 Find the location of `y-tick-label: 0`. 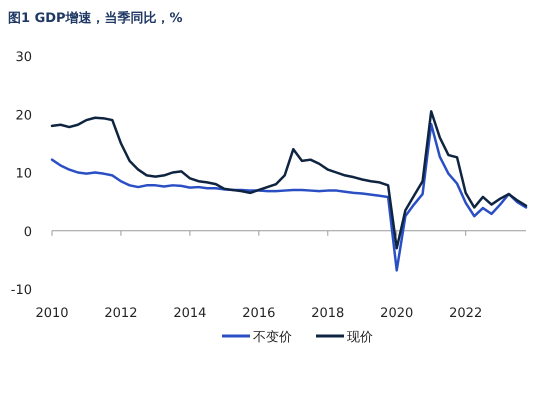

y-tick-label: 0 is located at coordinates (28, 232).